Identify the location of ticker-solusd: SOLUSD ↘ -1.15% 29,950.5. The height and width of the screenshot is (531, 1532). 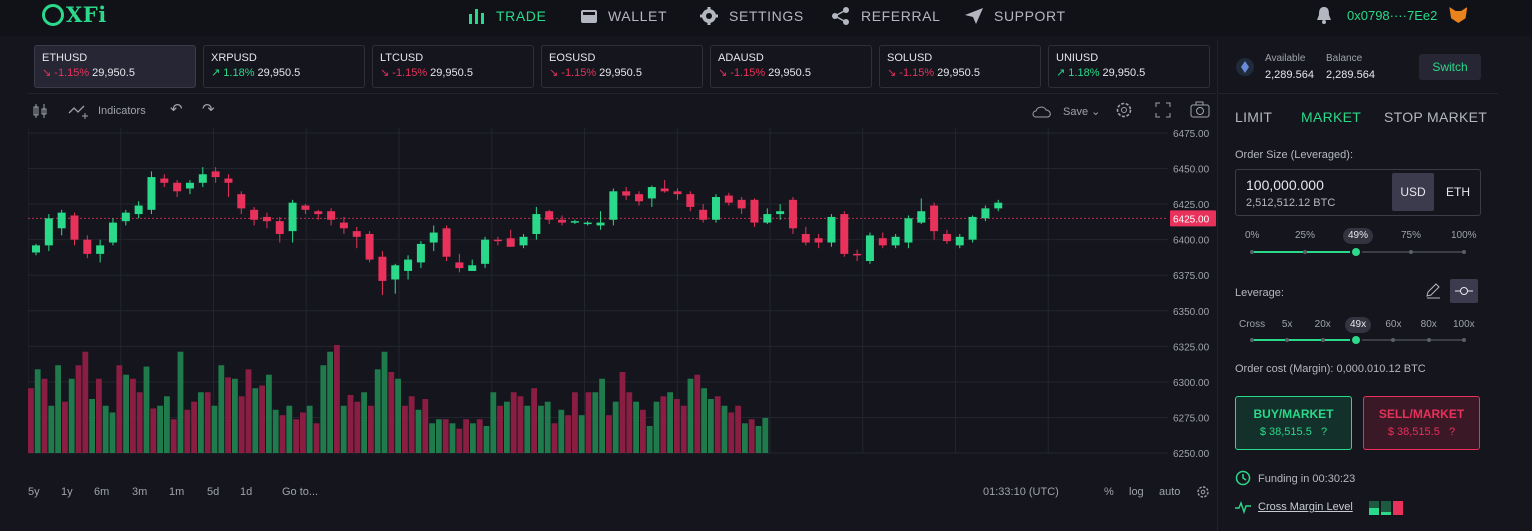
(960, 66).